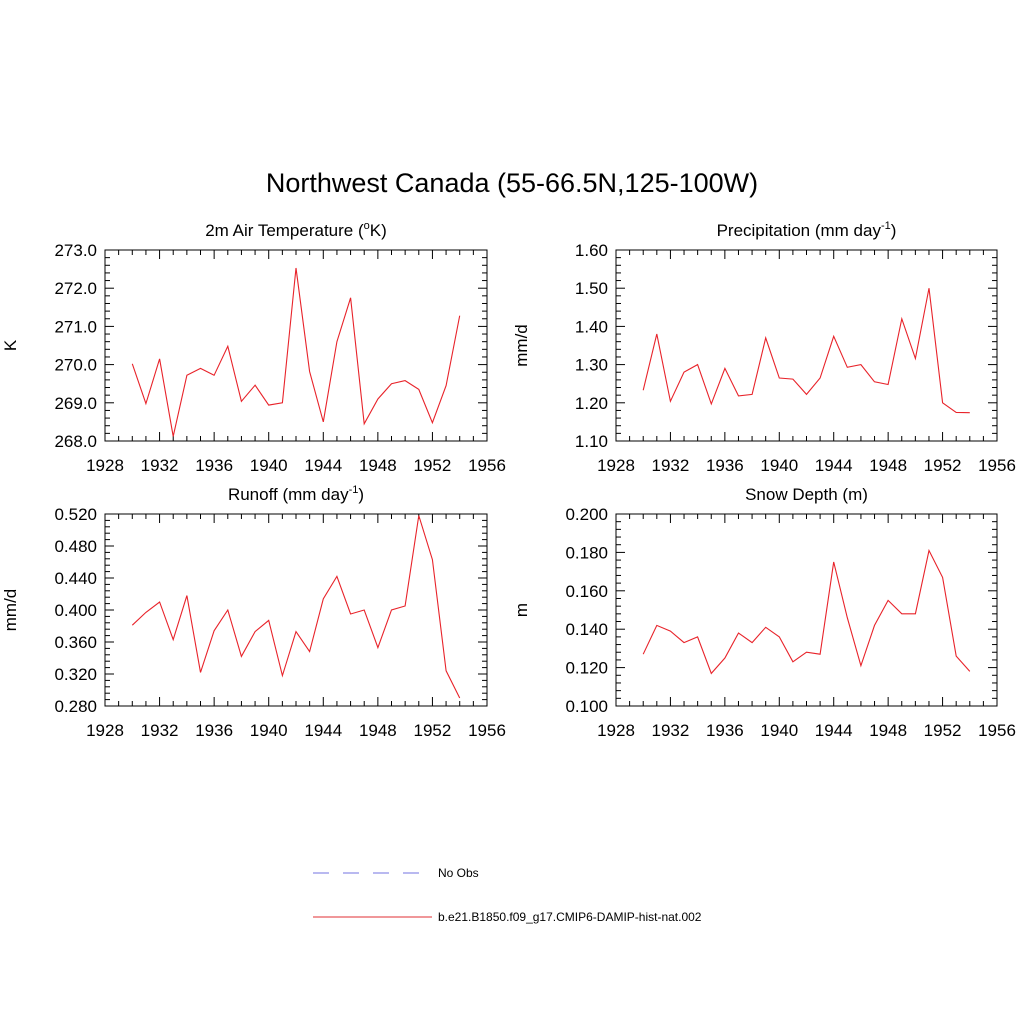 Image resolution: width=1024 pixels, height=1024 pixels. I want to click on y-axis-label: m, so click(521, 610).